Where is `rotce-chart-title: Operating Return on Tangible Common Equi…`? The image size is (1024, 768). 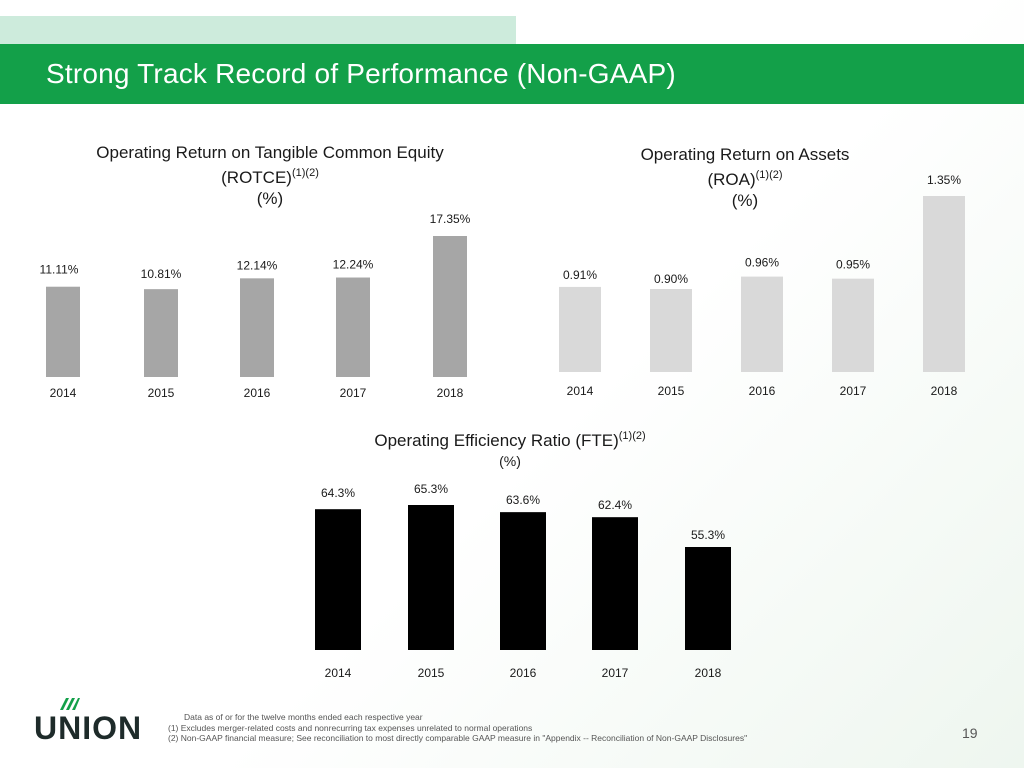
rotce-chart-title: Operating Return on Tangible Common Equi… is located at coordinates (270, 175).